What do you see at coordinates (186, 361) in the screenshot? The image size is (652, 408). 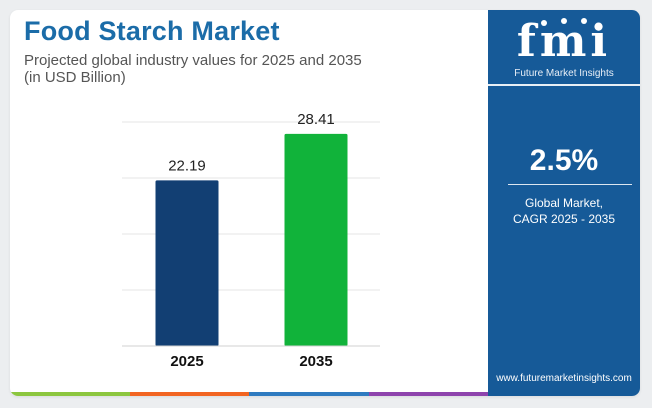 I see `x-tick-label: 2025` at bounding box center [186, 361].